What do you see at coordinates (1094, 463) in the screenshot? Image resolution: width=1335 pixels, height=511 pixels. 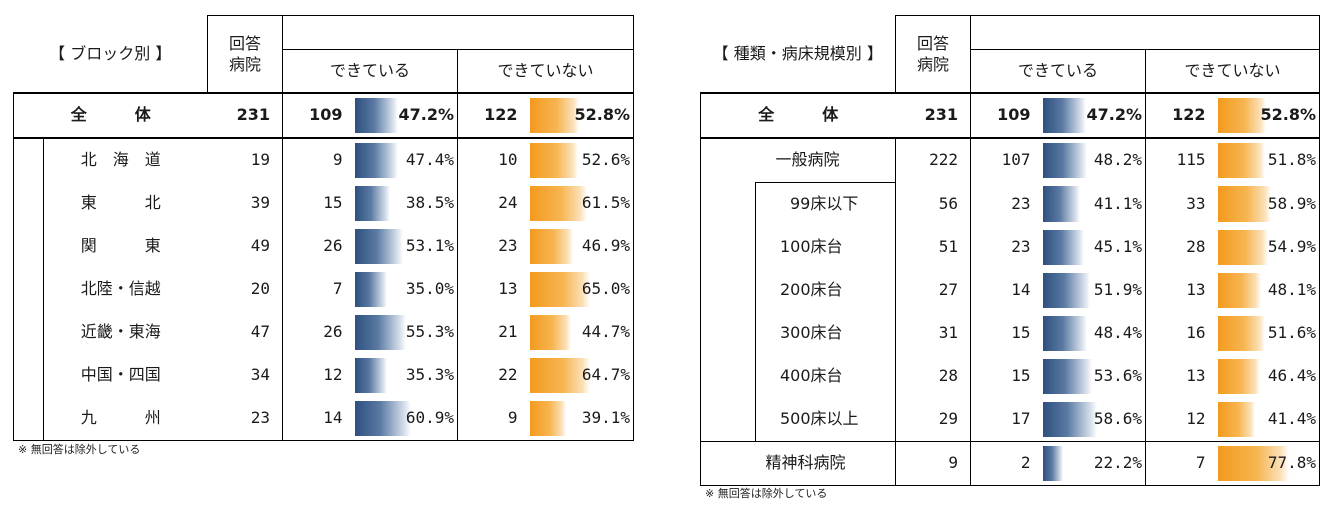 I see `can-pct-cell: 22.2%` at bounding box center [1094, 463].